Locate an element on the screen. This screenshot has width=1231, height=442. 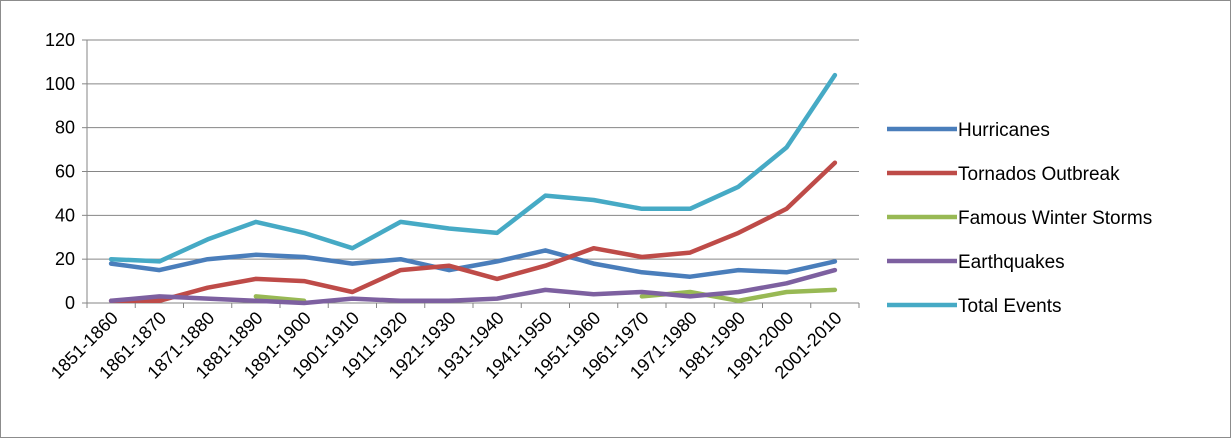
y-tick-label: 20 is located at coordinates (65, 259).